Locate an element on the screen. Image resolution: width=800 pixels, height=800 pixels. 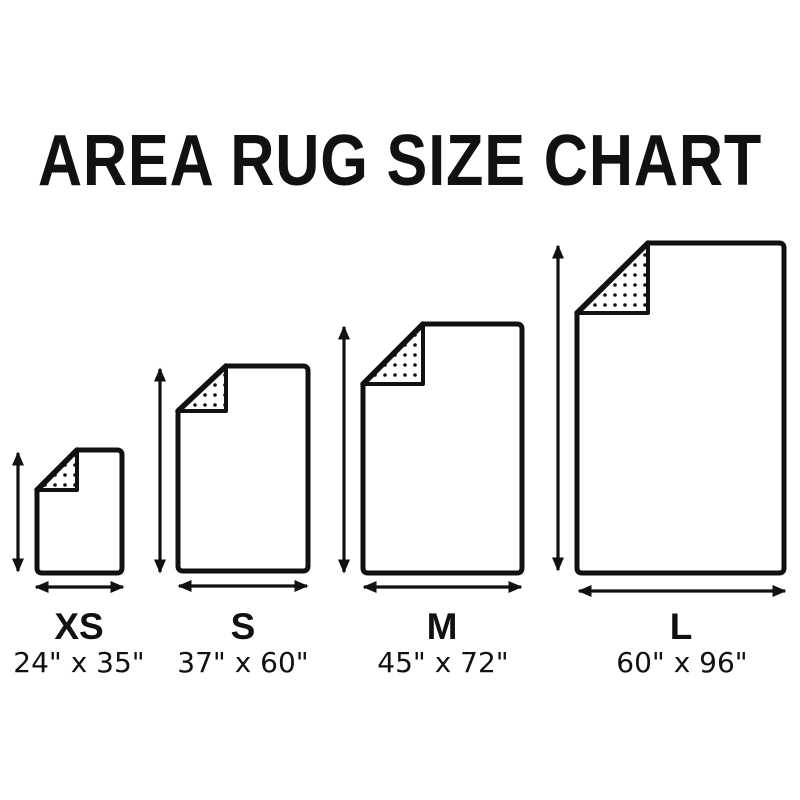
size-label: S is located at coordinates (243, 626).